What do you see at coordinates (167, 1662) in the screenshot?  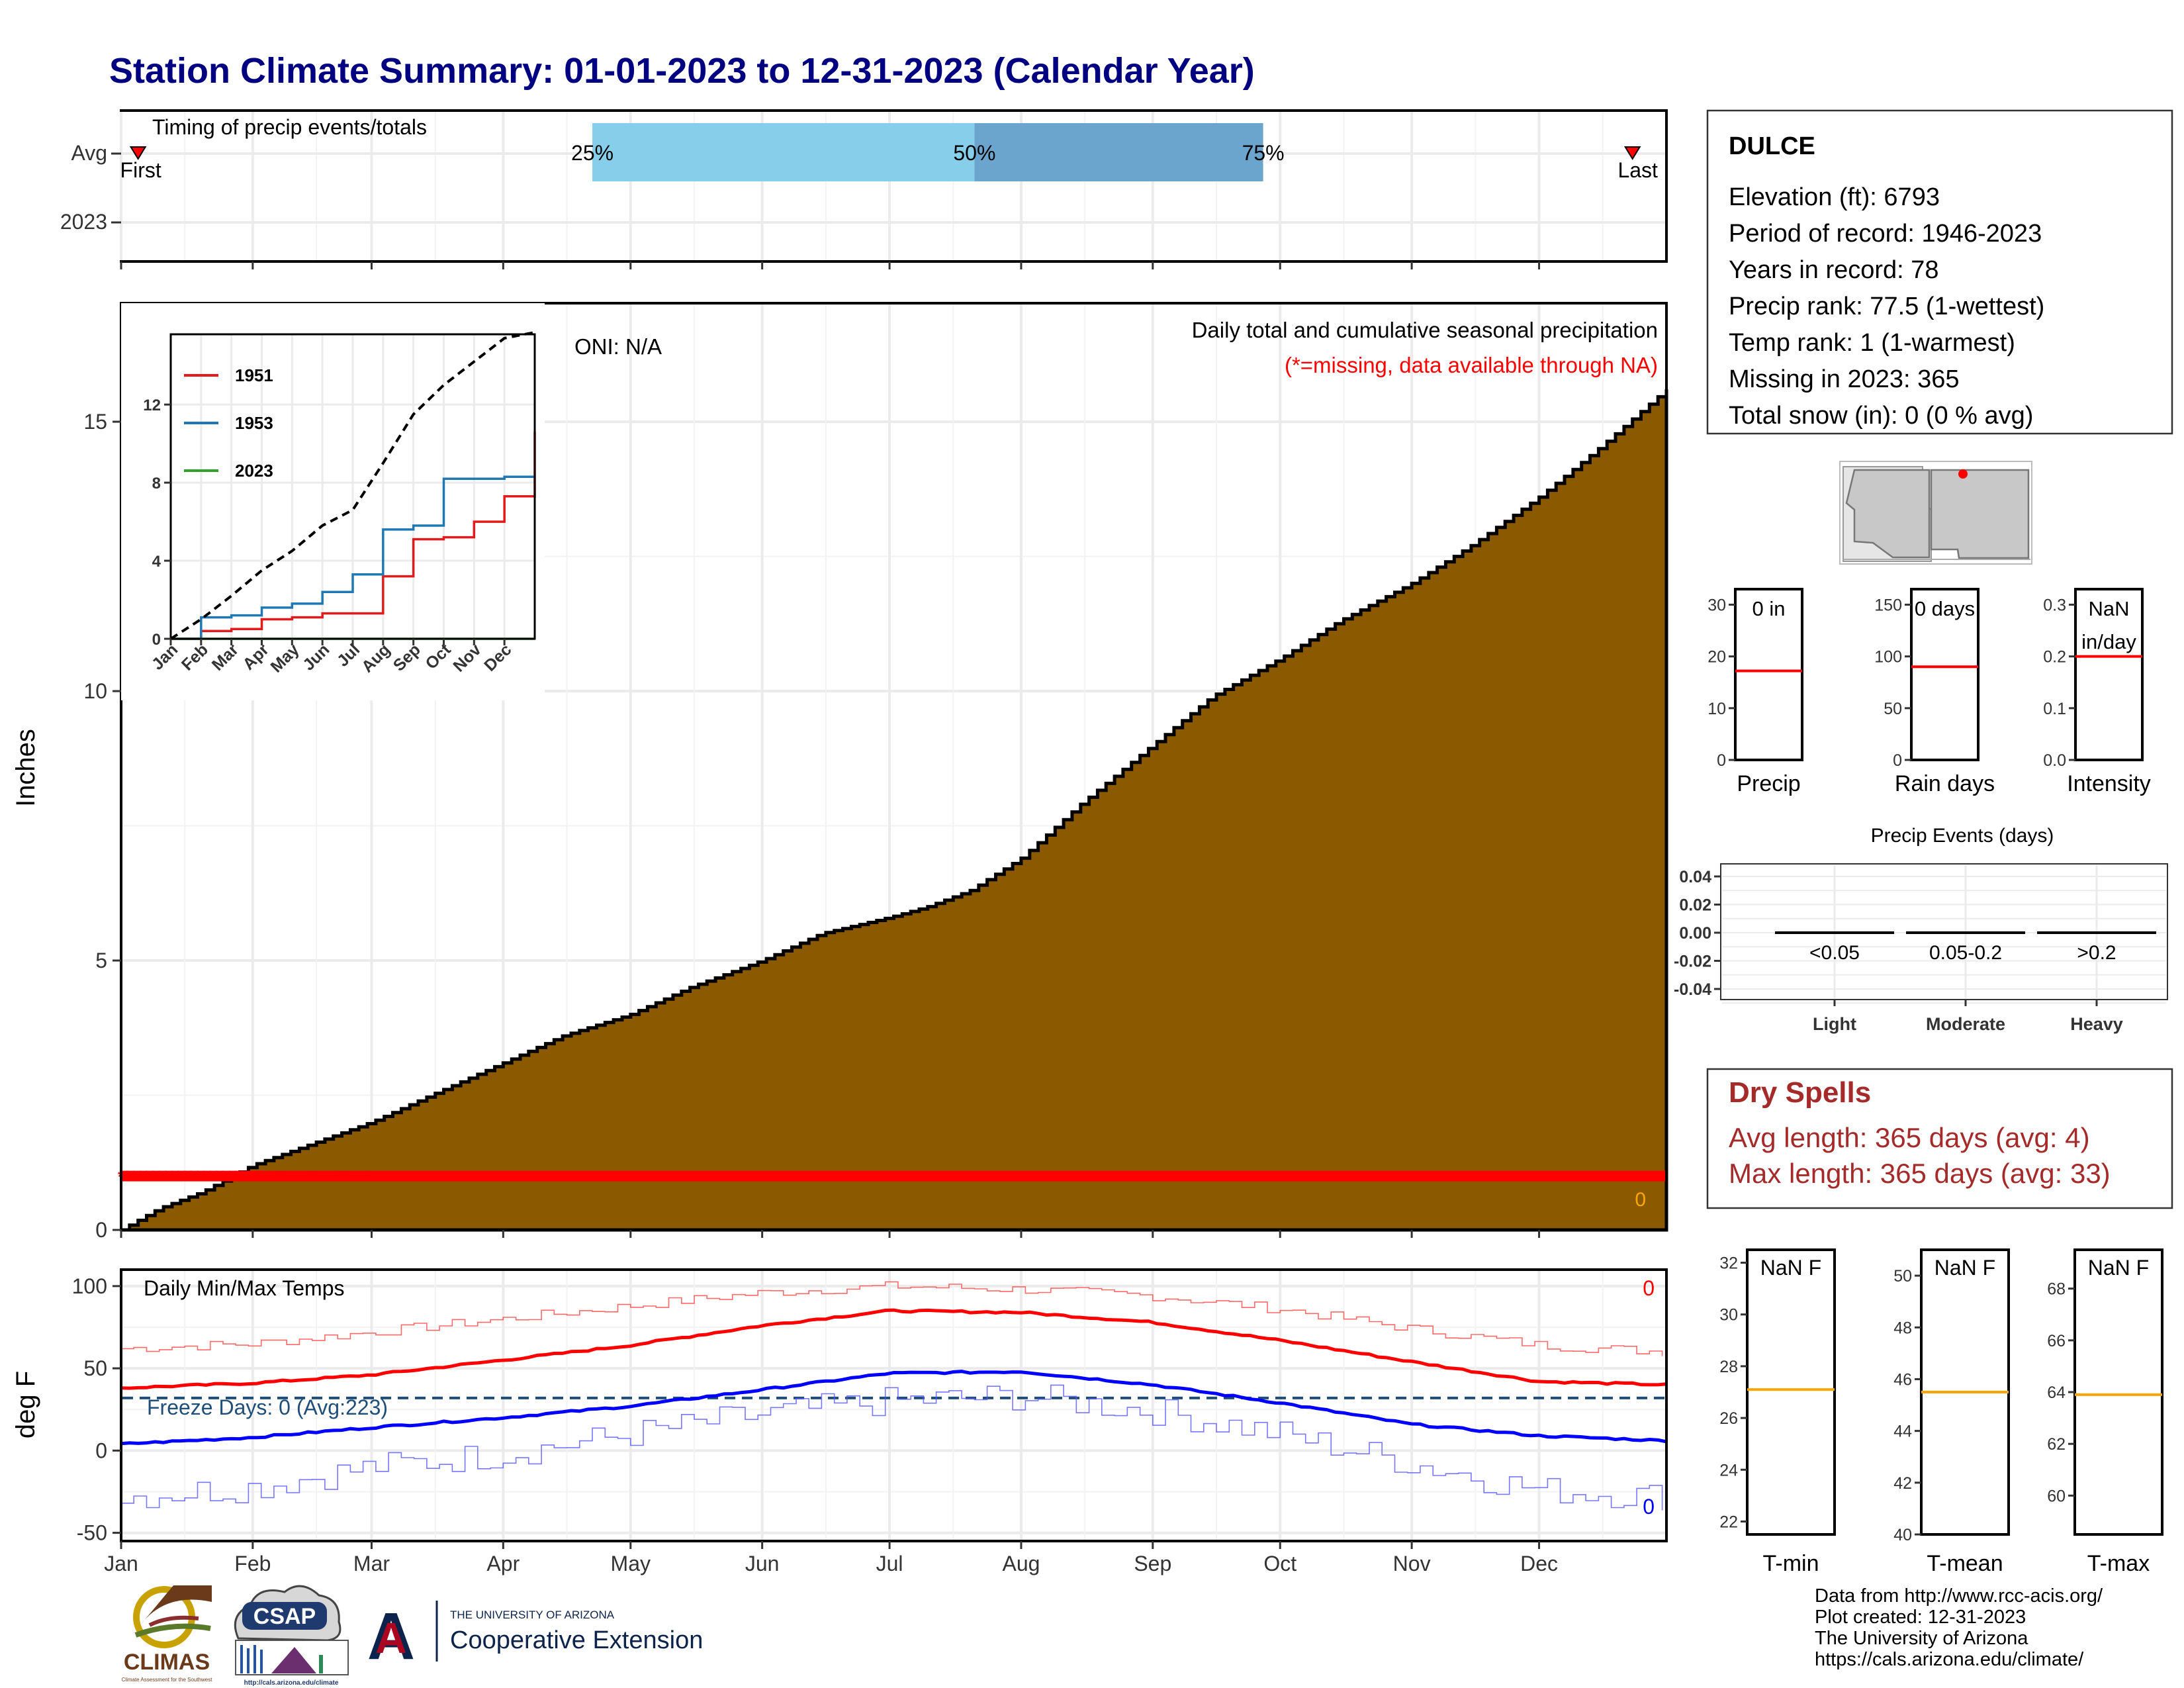 I see `climas-wordmark: CLIMAS` at bounding box center [167, 1662].